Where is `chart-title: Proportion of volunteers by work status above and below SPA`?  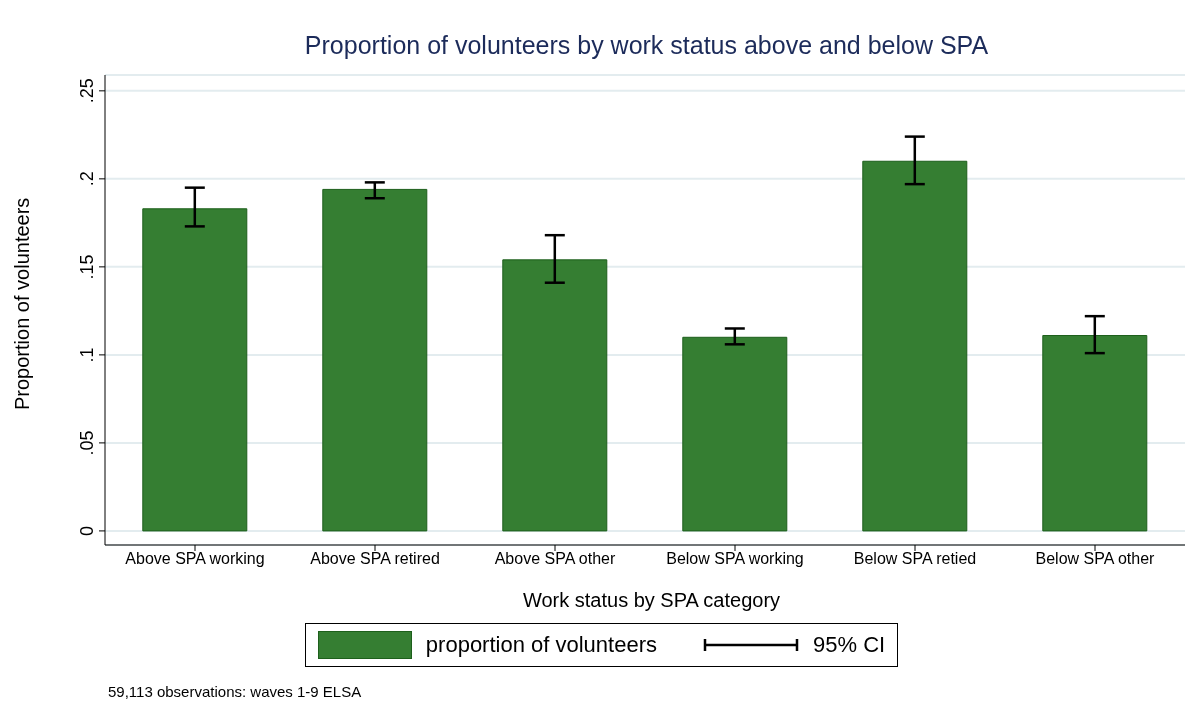 chart-title: Proportion of volunteers by work status above and below SPA is located at coordinates (646, 45).